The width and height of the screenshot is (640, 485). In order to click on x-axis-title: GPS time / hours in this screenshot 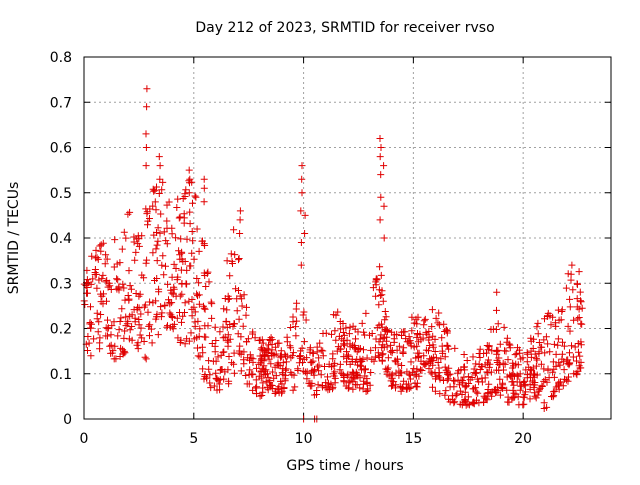, I will do `click(344, 466)`.